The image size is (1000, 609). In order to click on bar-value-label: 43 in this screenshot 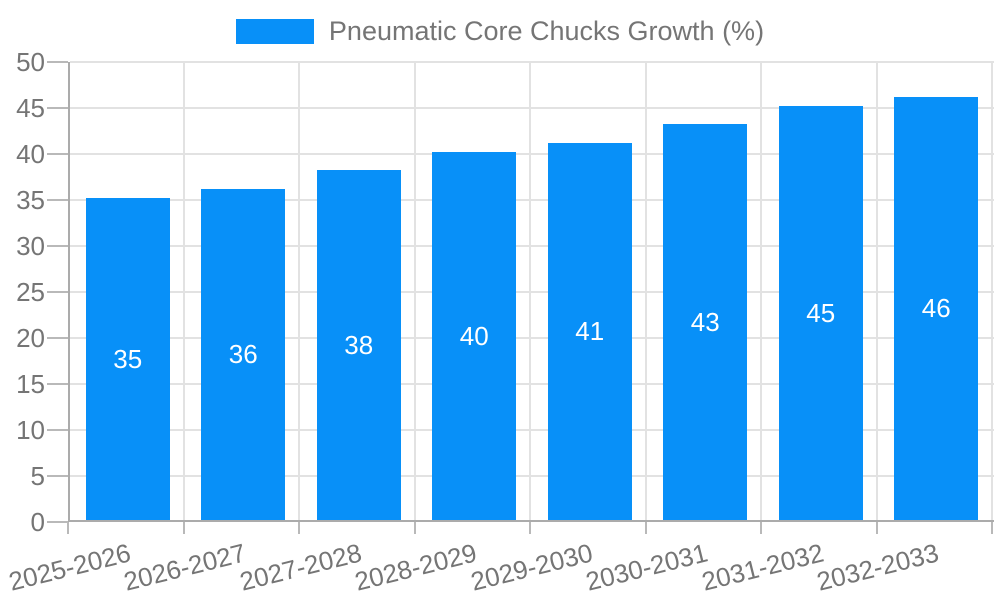, I will do `click(705, 321)`.